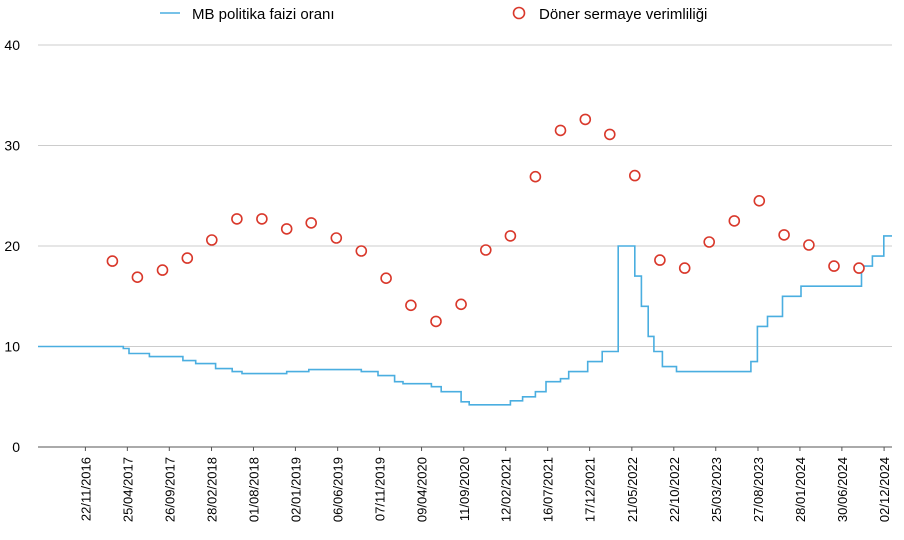 The height and width of the screenshot is (540, 904). Describe the element at coordinates (263, 14) in the screenshot. I see `legend-label-rate: MB politika faizi oranı` at that location.